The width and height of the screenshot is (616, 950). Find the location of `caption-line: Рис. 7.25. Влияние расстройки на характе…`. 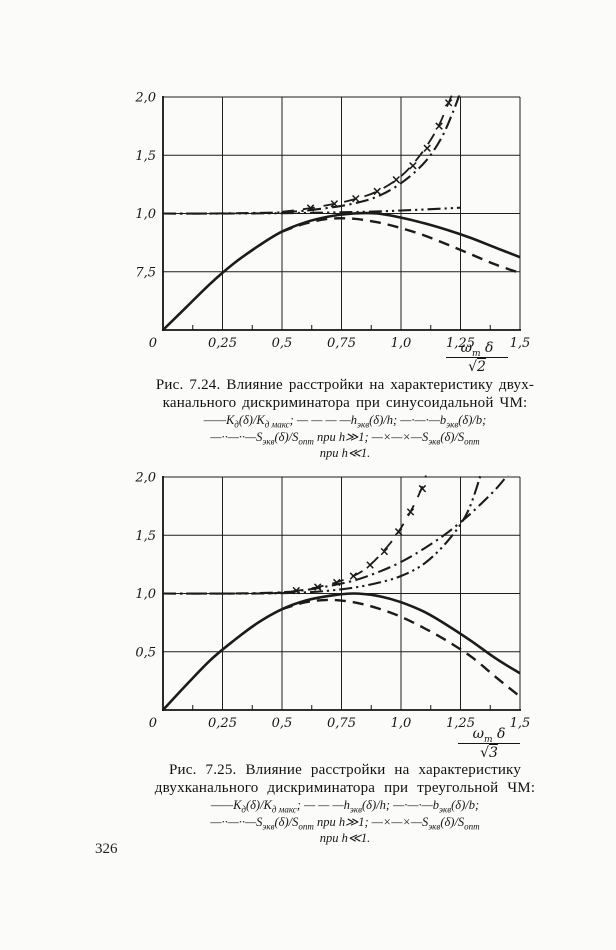

caption-line: Рис. 7.25. Влияние расстройки на характе… is located at coordinates (345, 770).